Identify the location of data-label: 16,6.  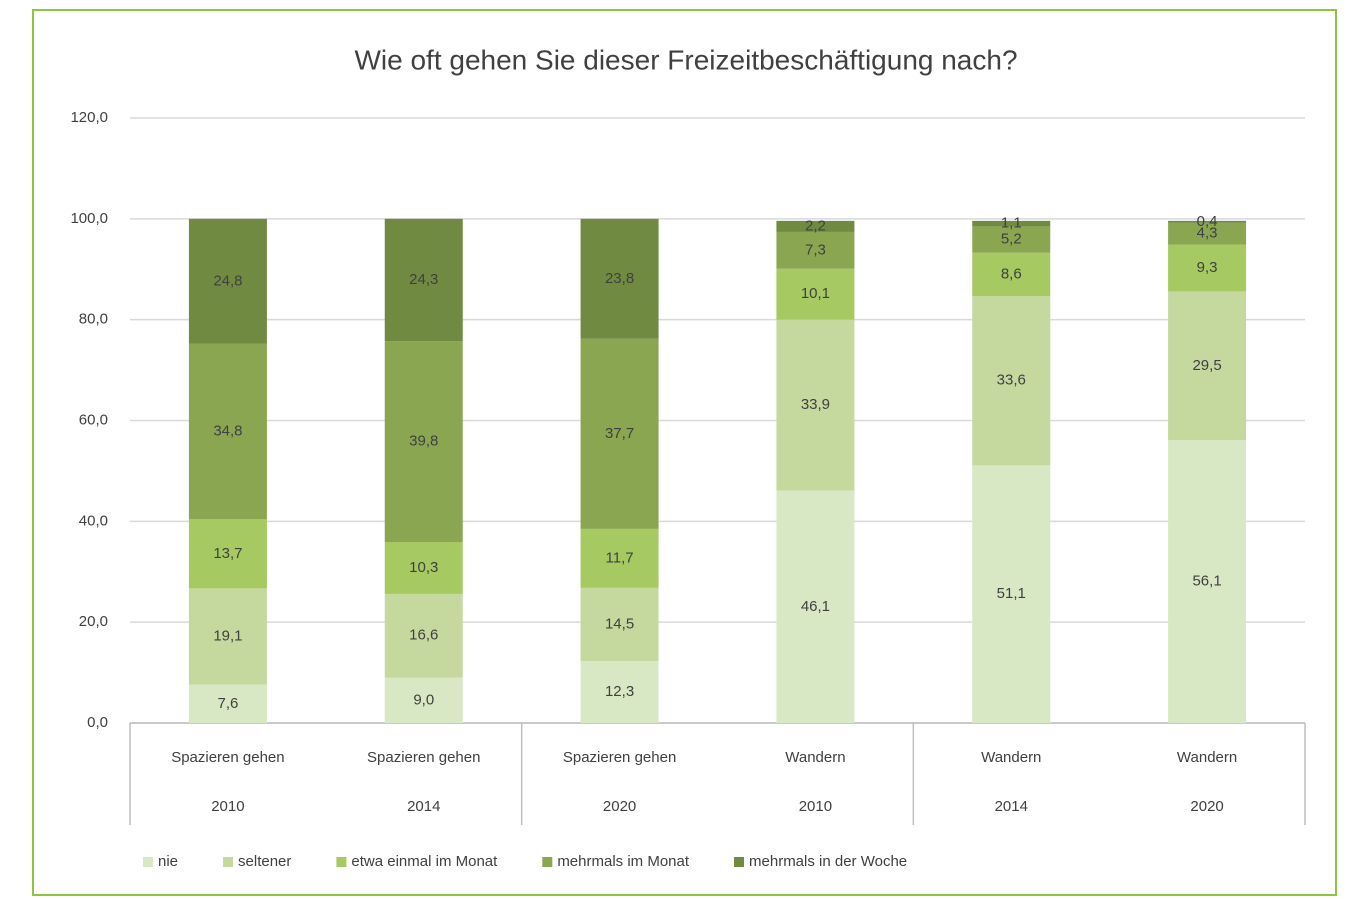
(423, 635).